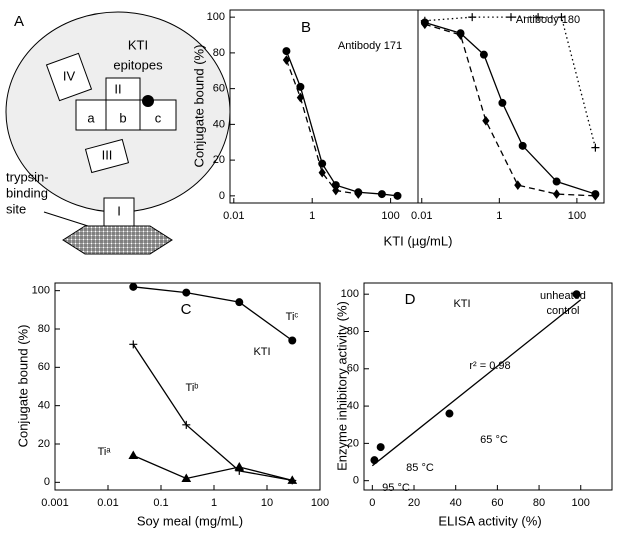  I want to click on panel-label: D, so click(410, 299).